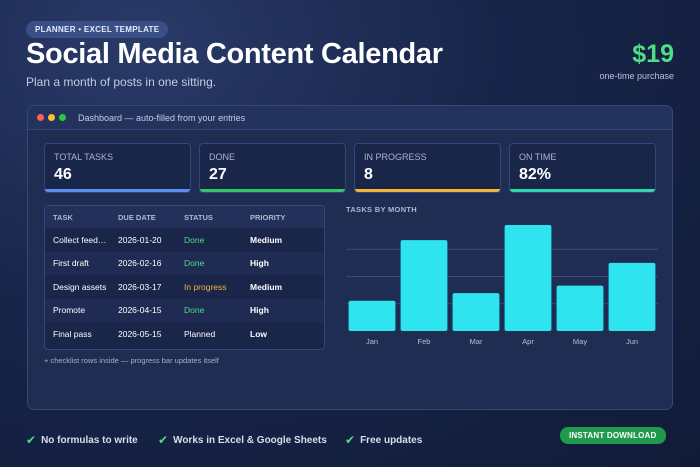 Image resolution: width=700 pixels, height=467 pixels. What do you see at coordinates (72, 333) in the screenshot?
I see `task-cell: Final pass` at bounding box center [72, 333].